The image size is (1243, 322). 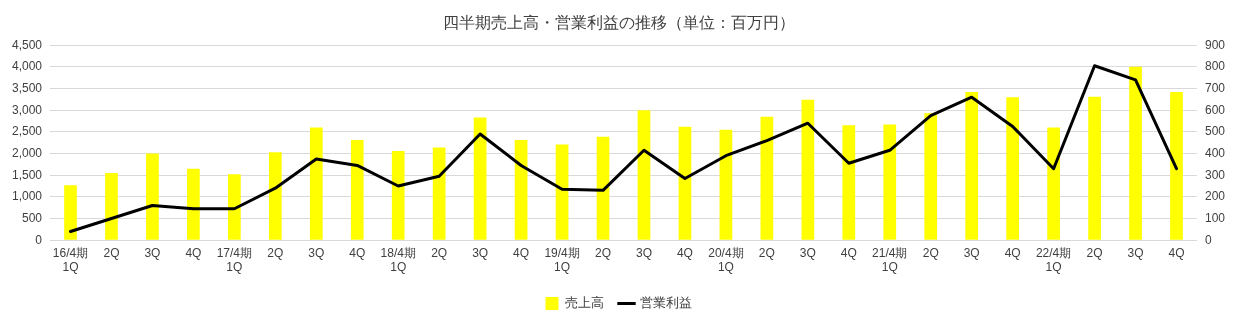 What do you see at coordinates (27, 152) in the screenshot?
I see `y-tick-label: 2,000` at bounding box center [27, 152].